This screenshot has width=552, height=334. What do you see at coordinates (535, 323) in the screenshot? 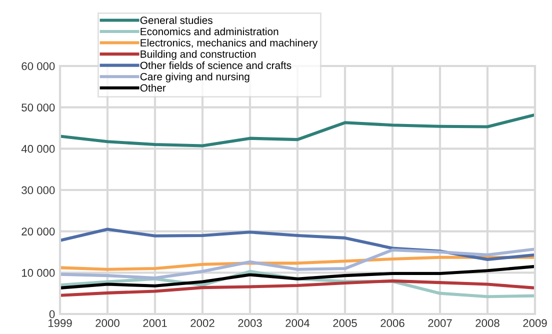
I see `x-tick-label: 2009` at bounding box center [535, 323].